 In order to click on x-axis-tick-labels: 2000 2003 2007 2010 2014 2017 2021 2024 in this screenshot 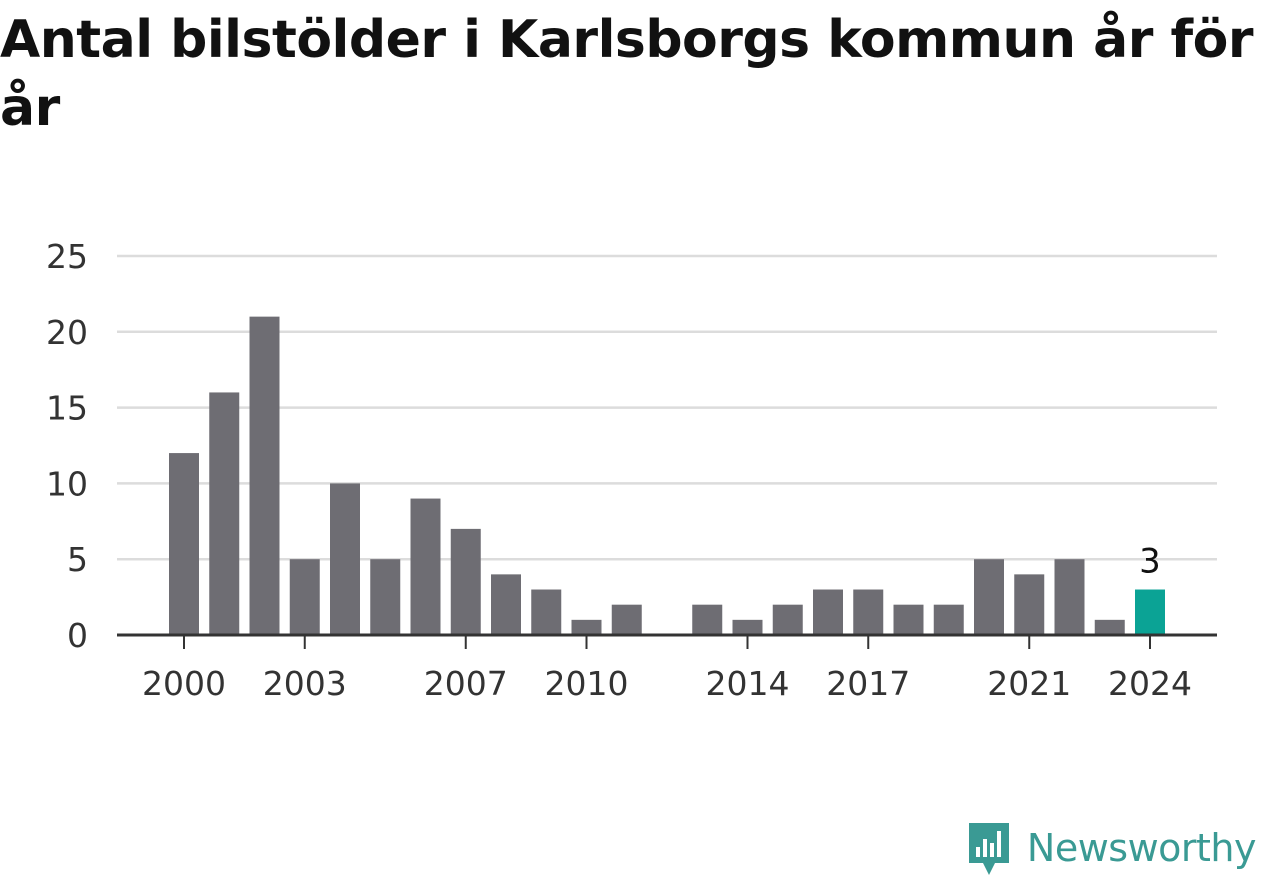, I will do `click(667, 669)`.